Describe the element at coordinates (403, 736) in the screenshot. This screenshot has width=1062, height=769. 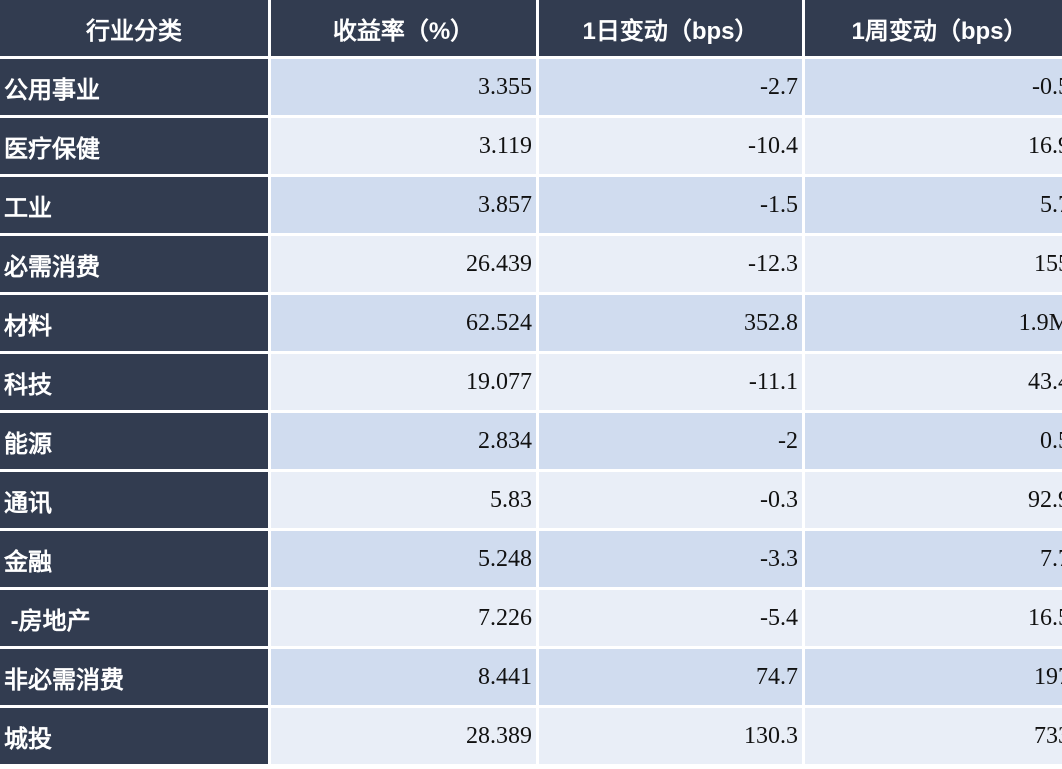
I see `value-cell: 28.389` at that location.